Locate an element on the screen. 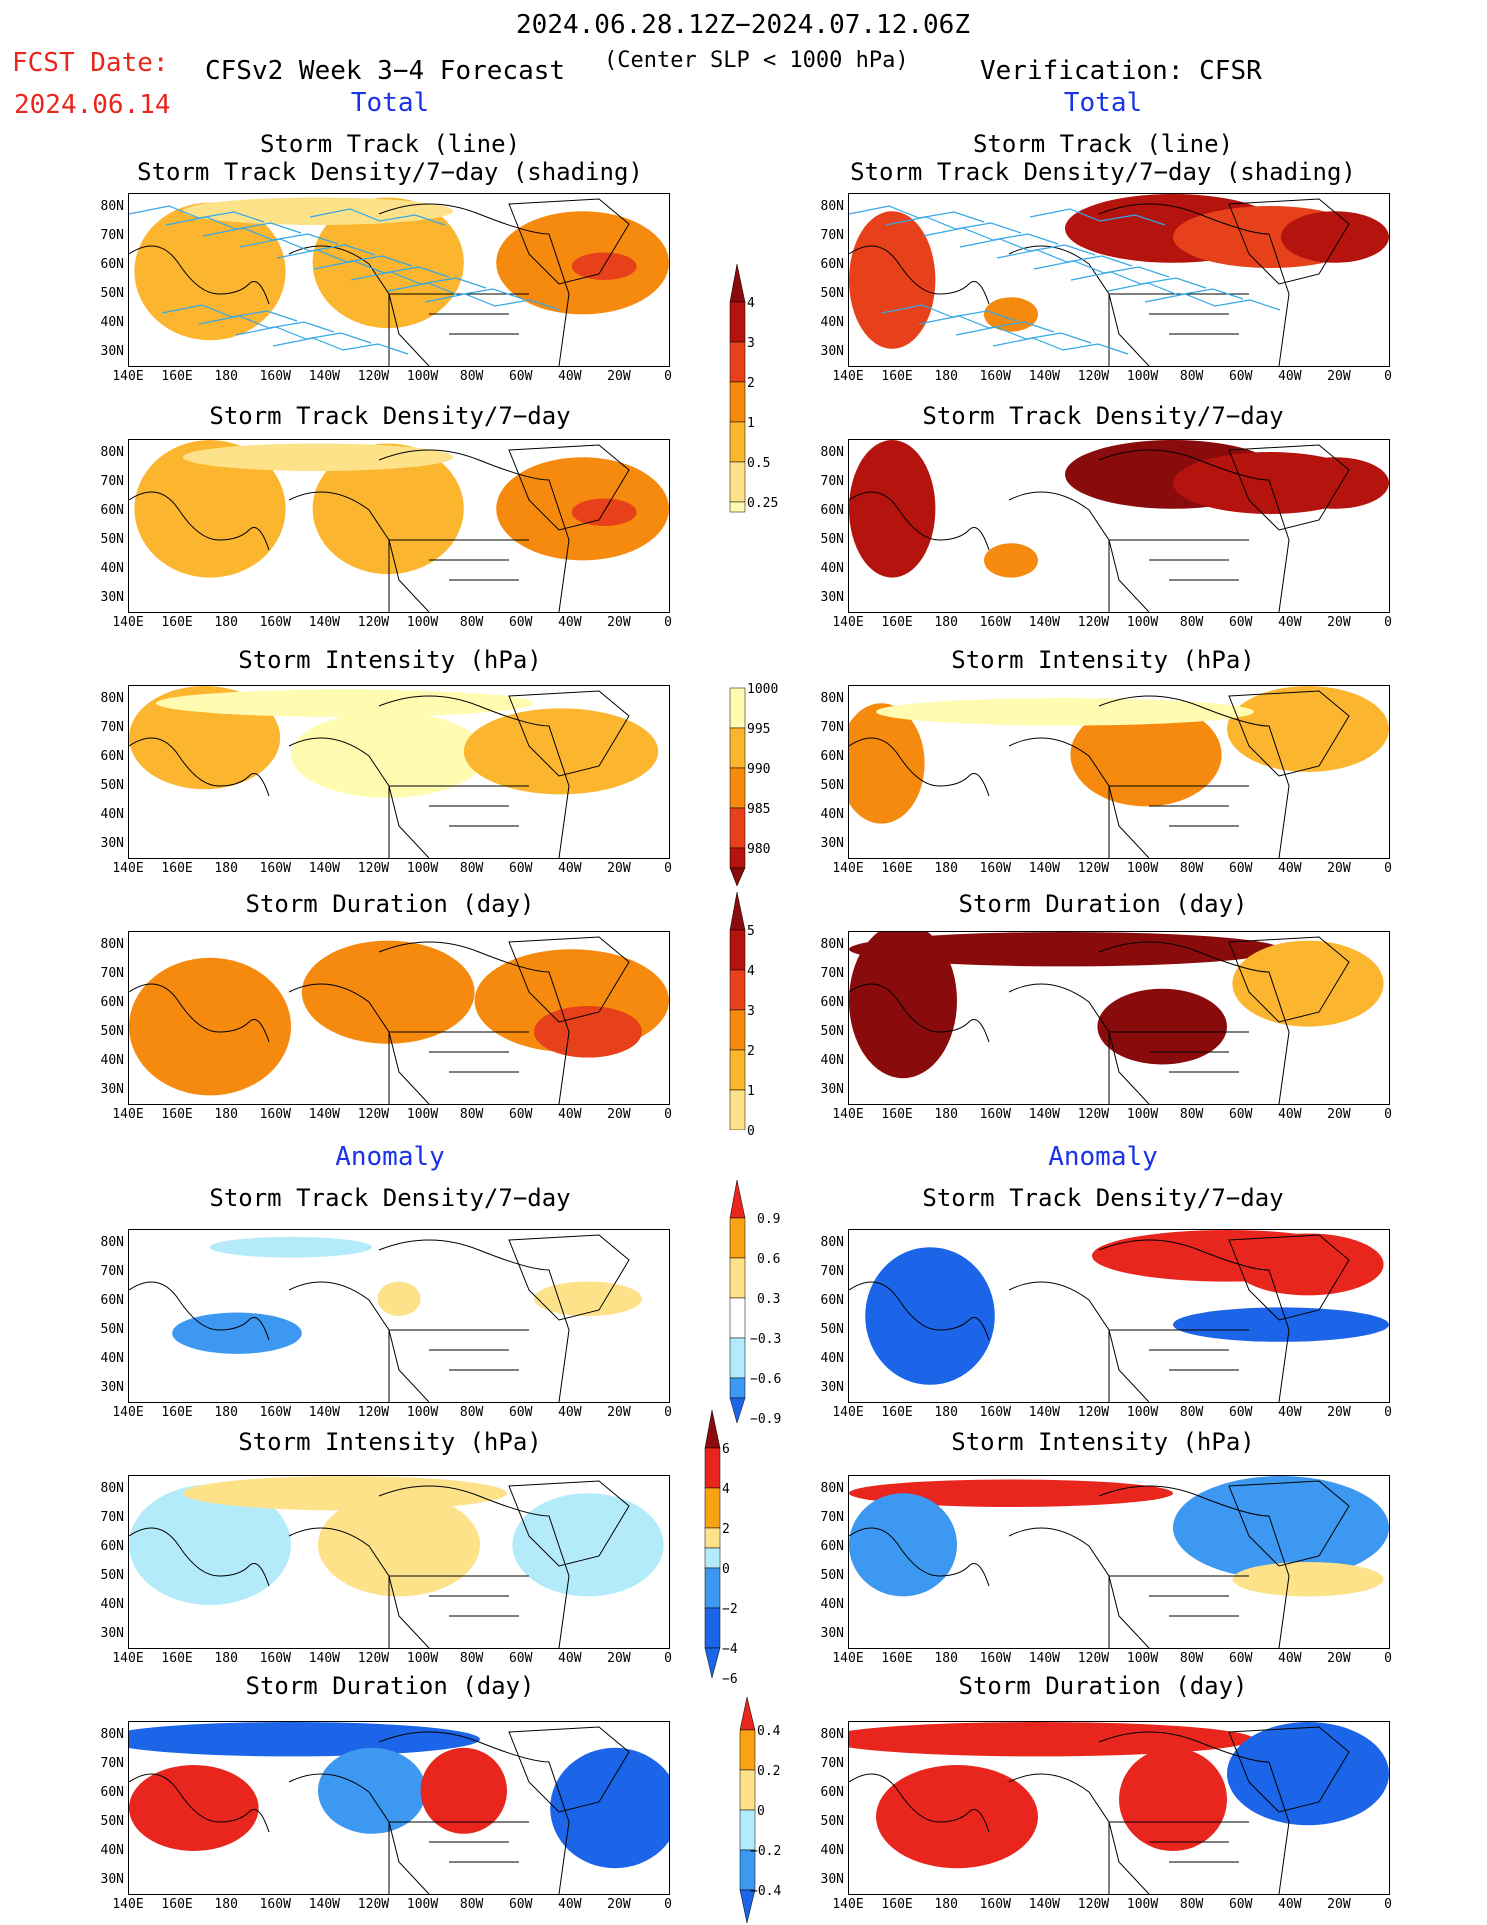 This screenshot has height=1925, width=1487. cb-duration-total-label: 0 is located at coordinates (751, 1131).